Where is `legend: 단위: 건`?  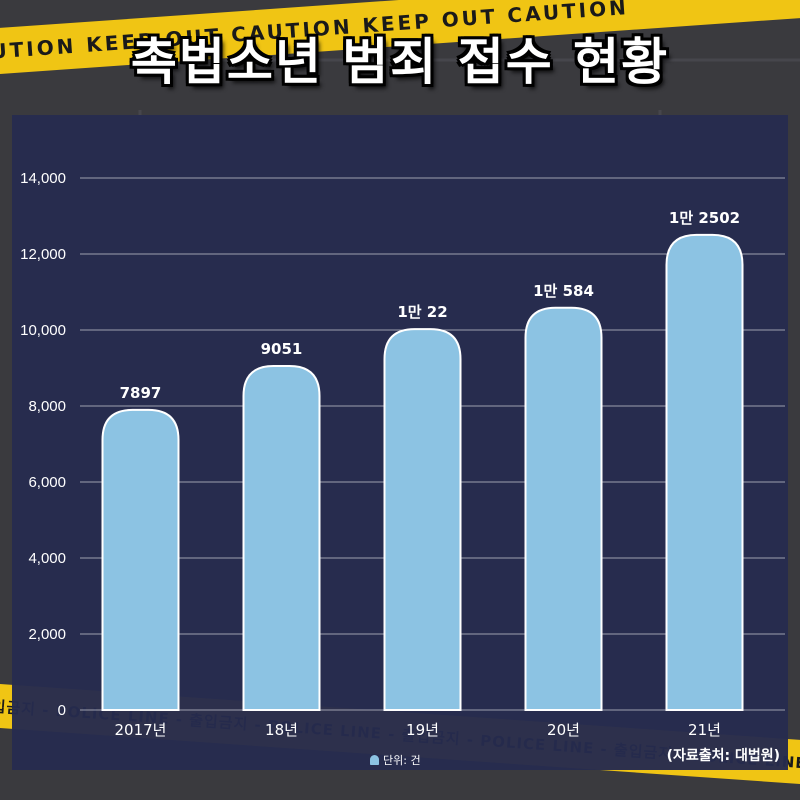 legend: 단위: 건 is located at coordinates (395, 760).